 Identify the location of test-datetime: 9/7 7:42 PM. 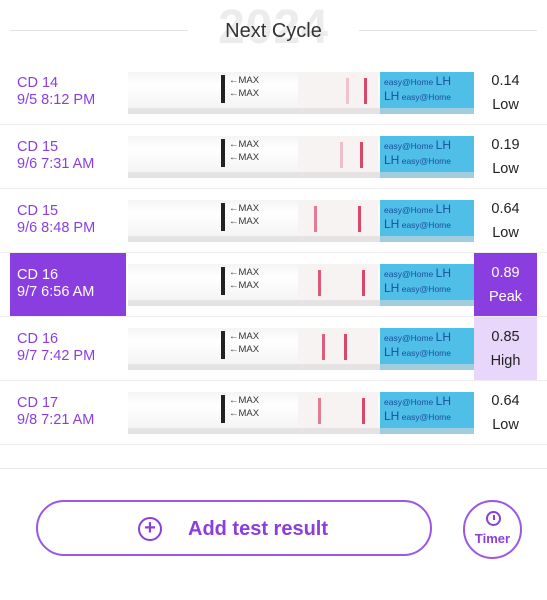
(56, 356).